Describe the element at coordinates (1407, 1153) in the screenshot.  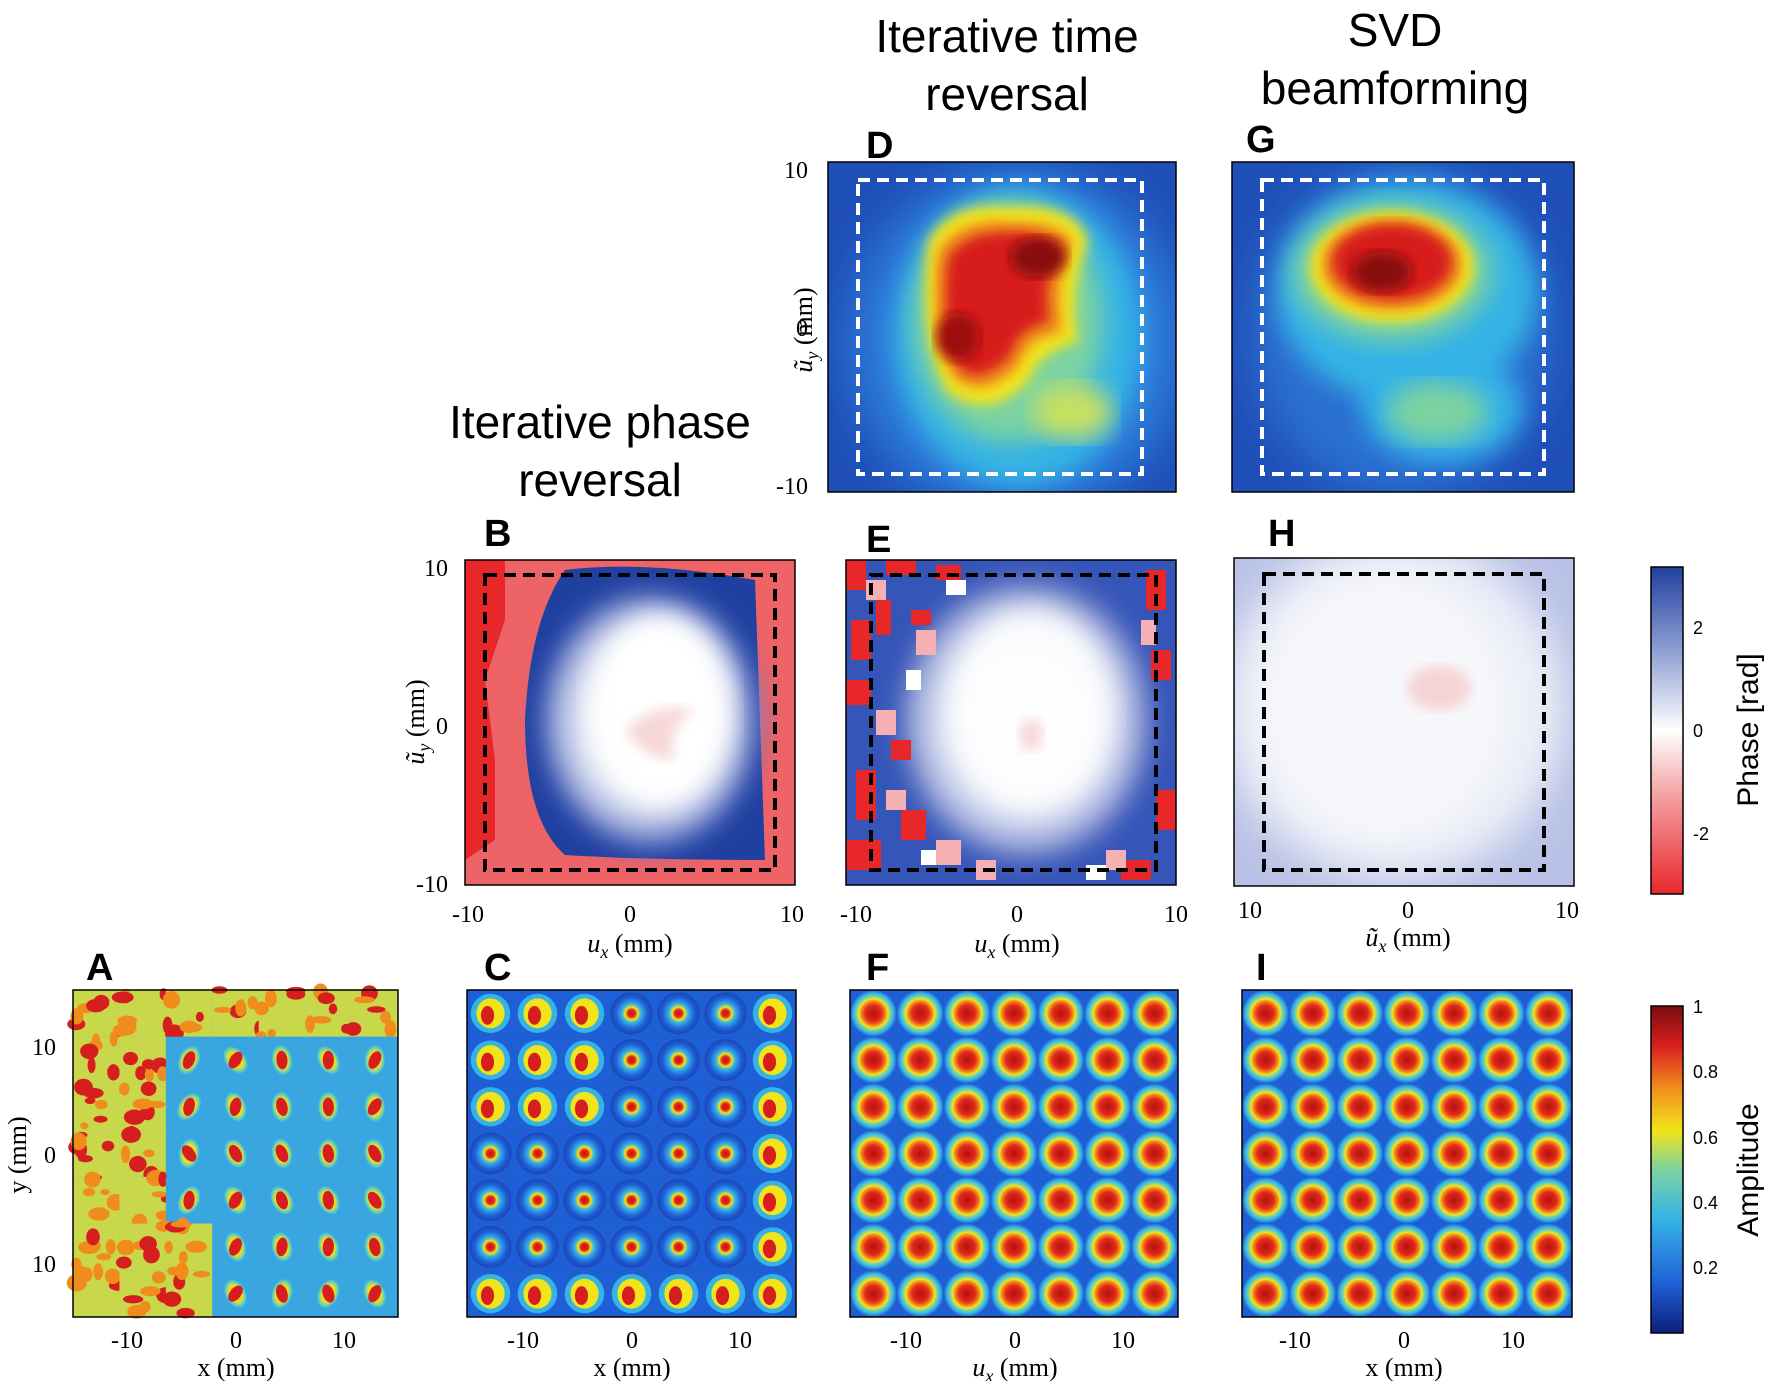
I see `plot-i-image` at that location.